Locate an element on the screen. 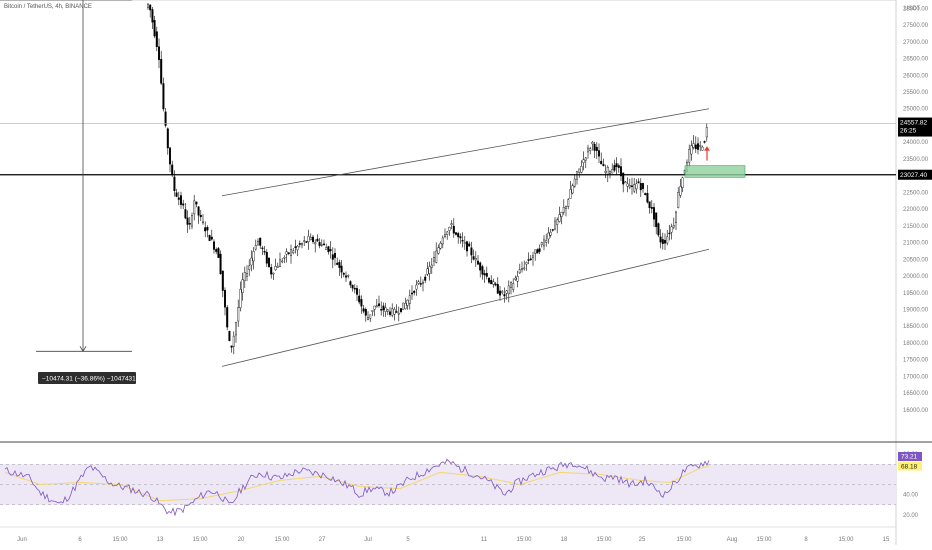 The width and height of the screenshot is (932, 550). price-tick-label: 27000.00 is located at coordinates (916, 43).